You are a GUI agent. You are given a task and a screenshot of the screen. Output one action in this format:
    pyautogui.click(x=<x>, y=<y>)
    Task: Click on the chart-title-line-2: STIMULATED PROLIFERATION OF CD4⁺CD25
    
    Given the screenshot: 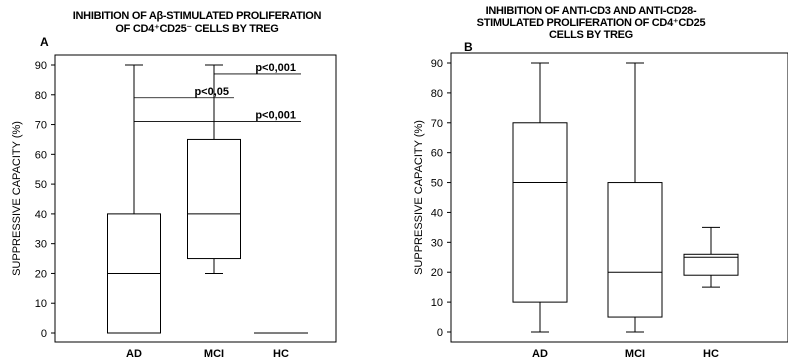 What is the action you would take?
    pyautogui.click(x=591, y=23)
    